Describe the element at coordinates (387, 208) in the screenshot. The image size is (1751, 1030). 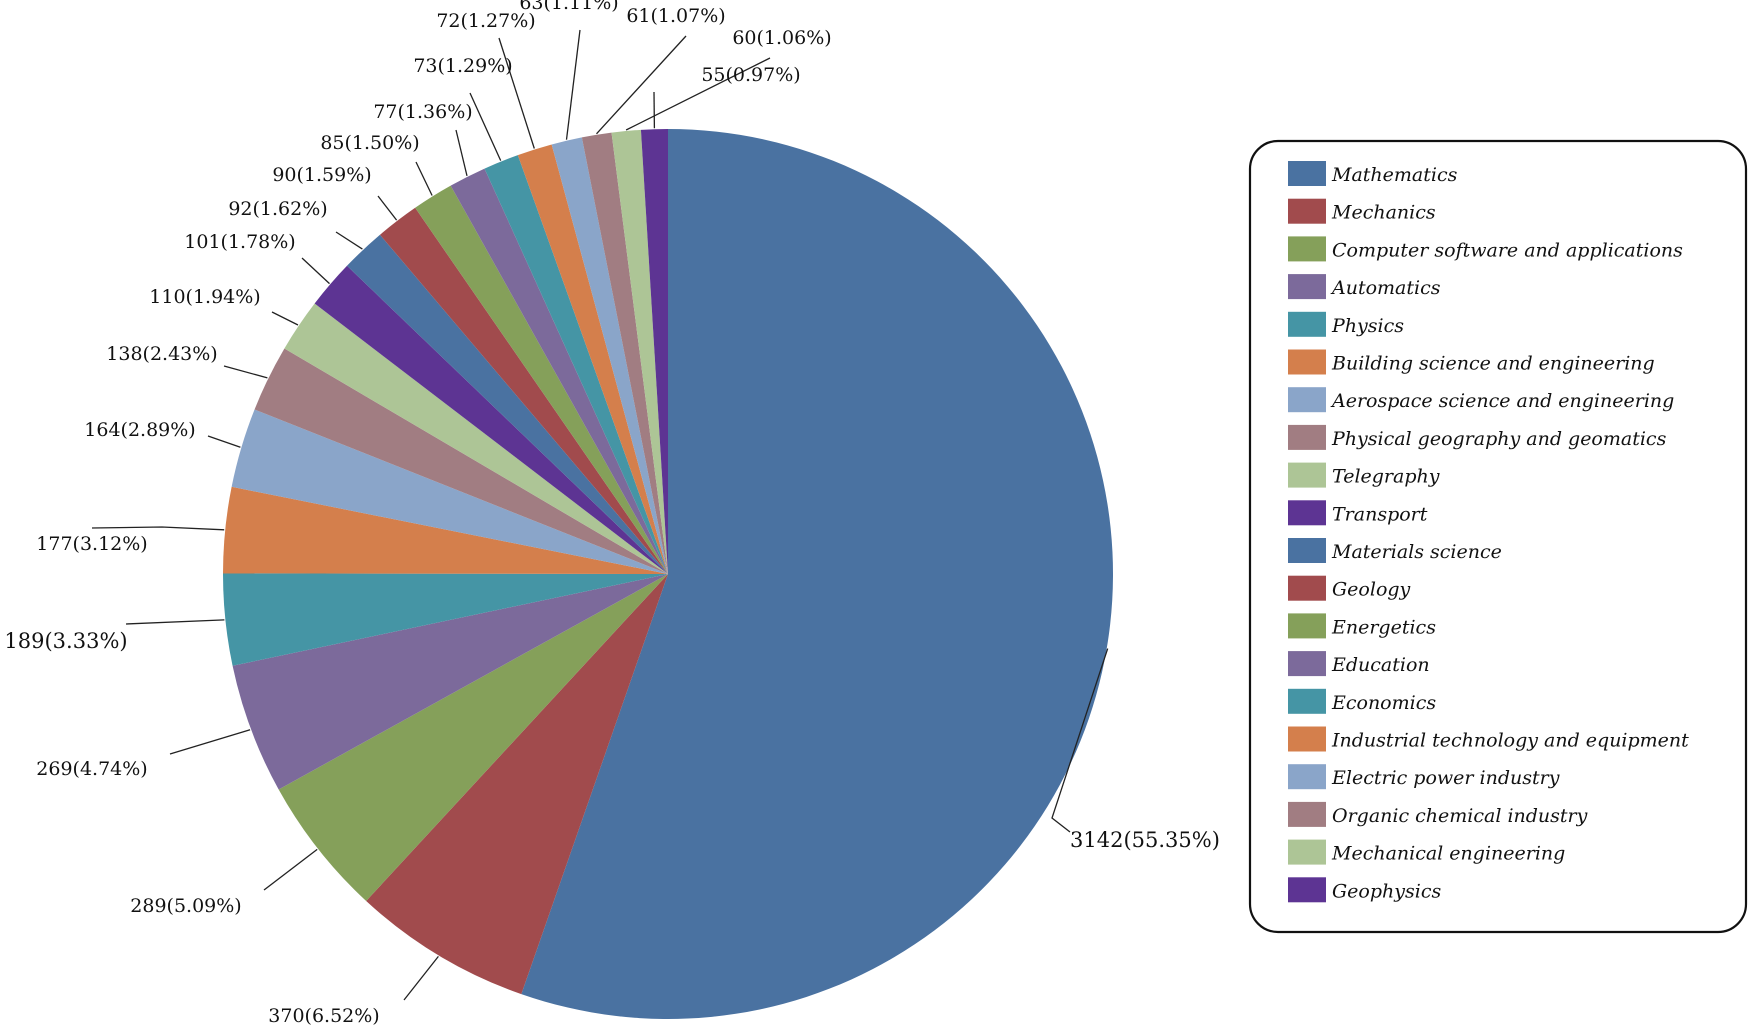
I see `leader-line-geology` at that location.